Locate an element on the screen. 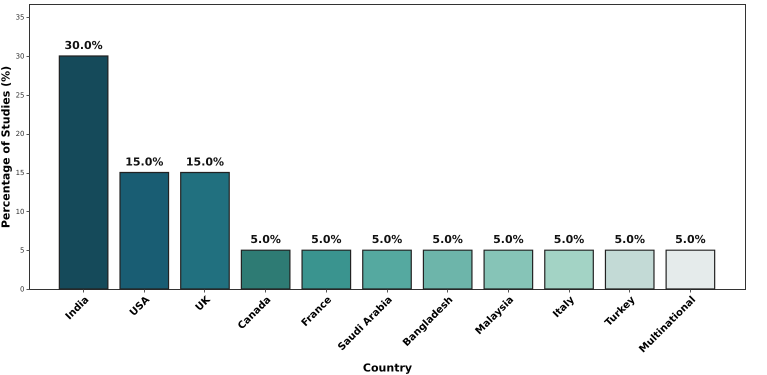 The image size is (767, 375). x-axis-title: Country is located at coordinates (387, 368).